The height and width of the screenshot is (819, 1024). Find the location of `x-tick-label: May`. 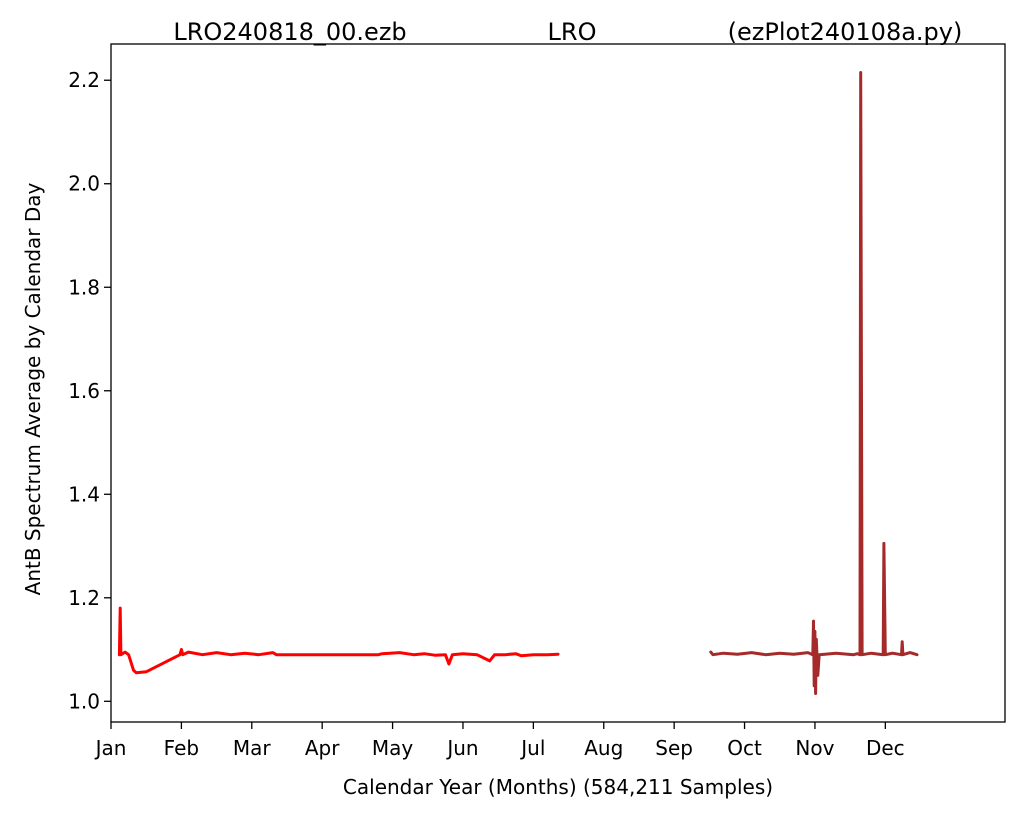

x-tick-label: May is located at coordinates (393, 748).